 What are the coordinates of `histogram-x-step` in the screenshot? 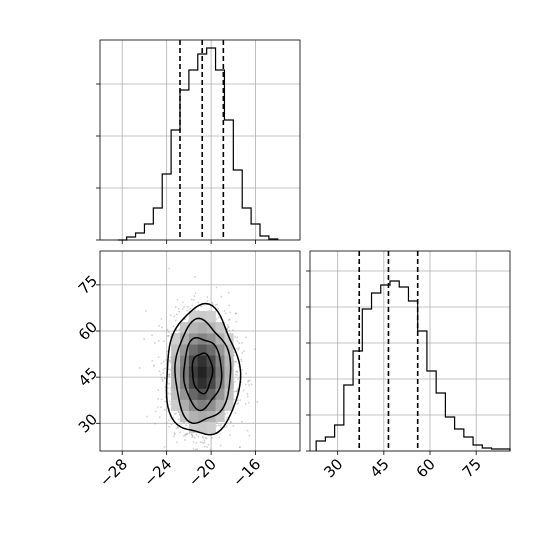 It's located at (198, 144).